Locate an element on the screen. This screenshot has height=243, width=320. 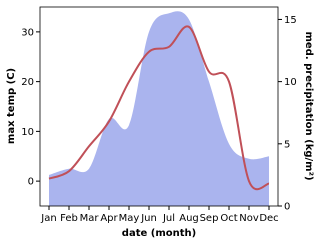
x-tick-label: Nov is located at coordinates (249, 218).